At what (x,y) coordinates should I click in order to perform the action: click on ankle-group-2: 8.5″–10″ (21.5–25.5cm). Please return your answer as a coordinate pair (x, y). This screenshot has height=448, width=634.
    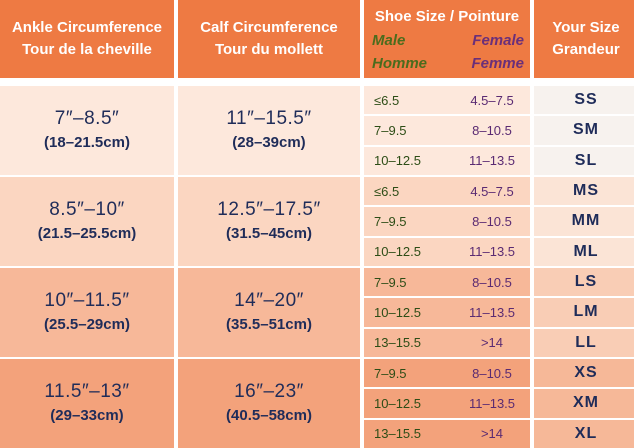
    Looking at the image, I should click on (87, 221).